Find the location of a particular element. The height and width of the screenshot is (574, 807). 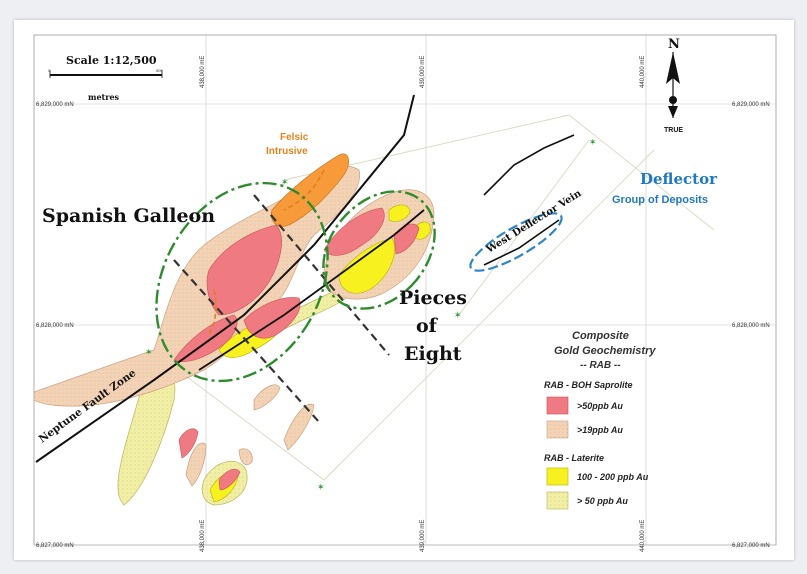

west-deflector-vein-line is located at coordinates (529, 165).